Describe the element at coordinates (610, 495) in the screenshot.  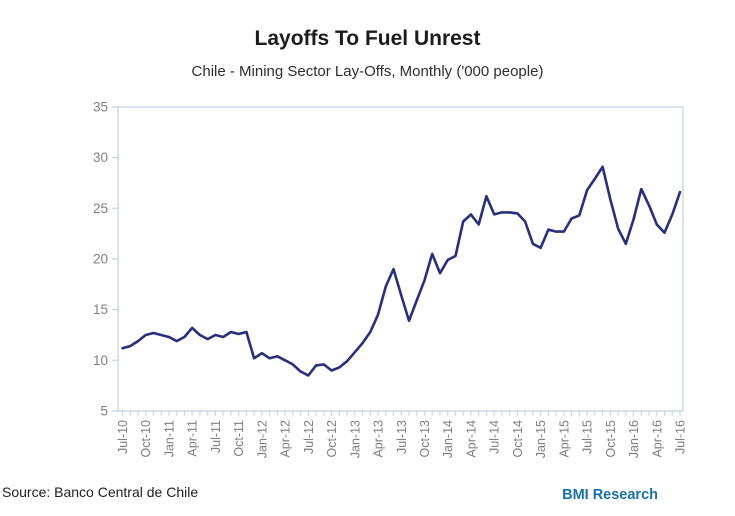
I see `bmi-research-logo: BMI Research` at that location.